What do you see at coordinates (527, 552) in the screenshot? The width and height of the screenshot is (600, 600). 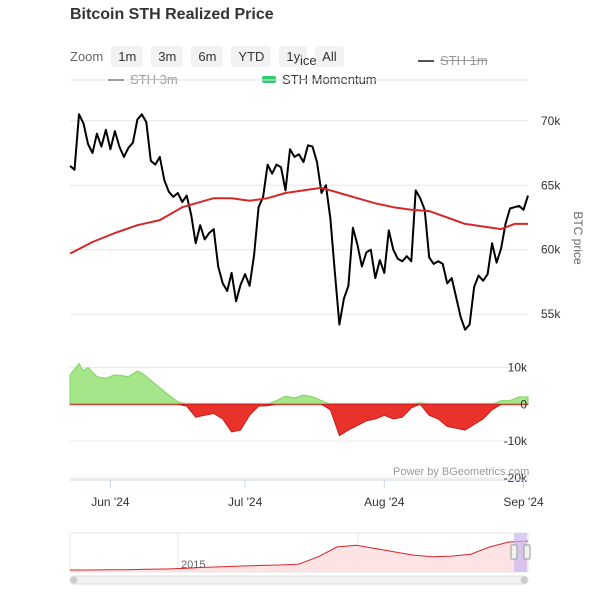 I see `navigator-right-handle` at bounding box center [527, 552].